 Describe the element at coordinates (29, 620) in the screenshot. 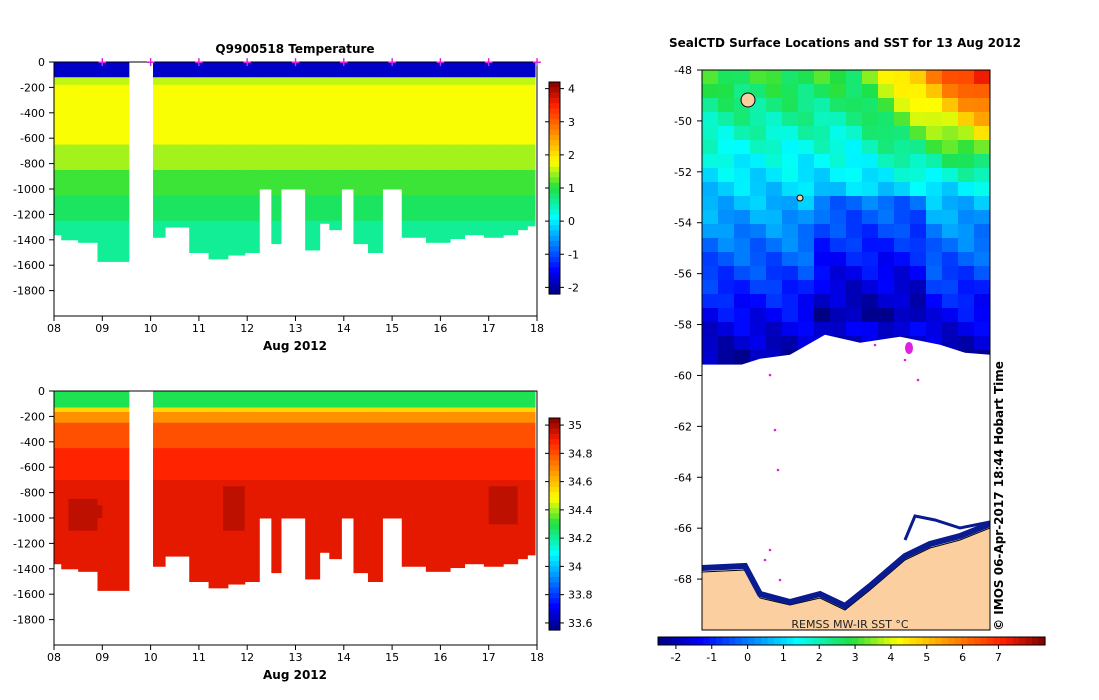

I see `y-tick-label: -1800` at that location.